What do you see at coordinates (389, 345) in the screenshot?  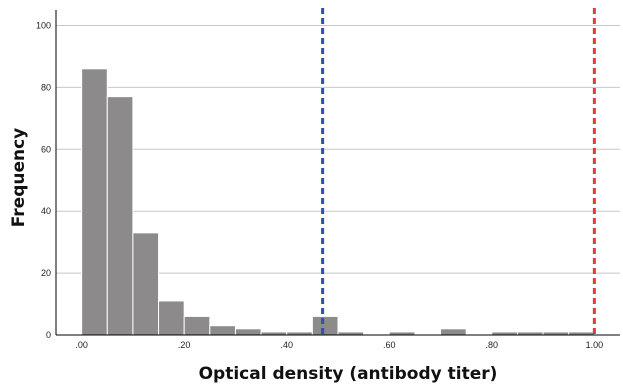 I see `x-tick-label-3: .60` at bounding box center [389, 345].